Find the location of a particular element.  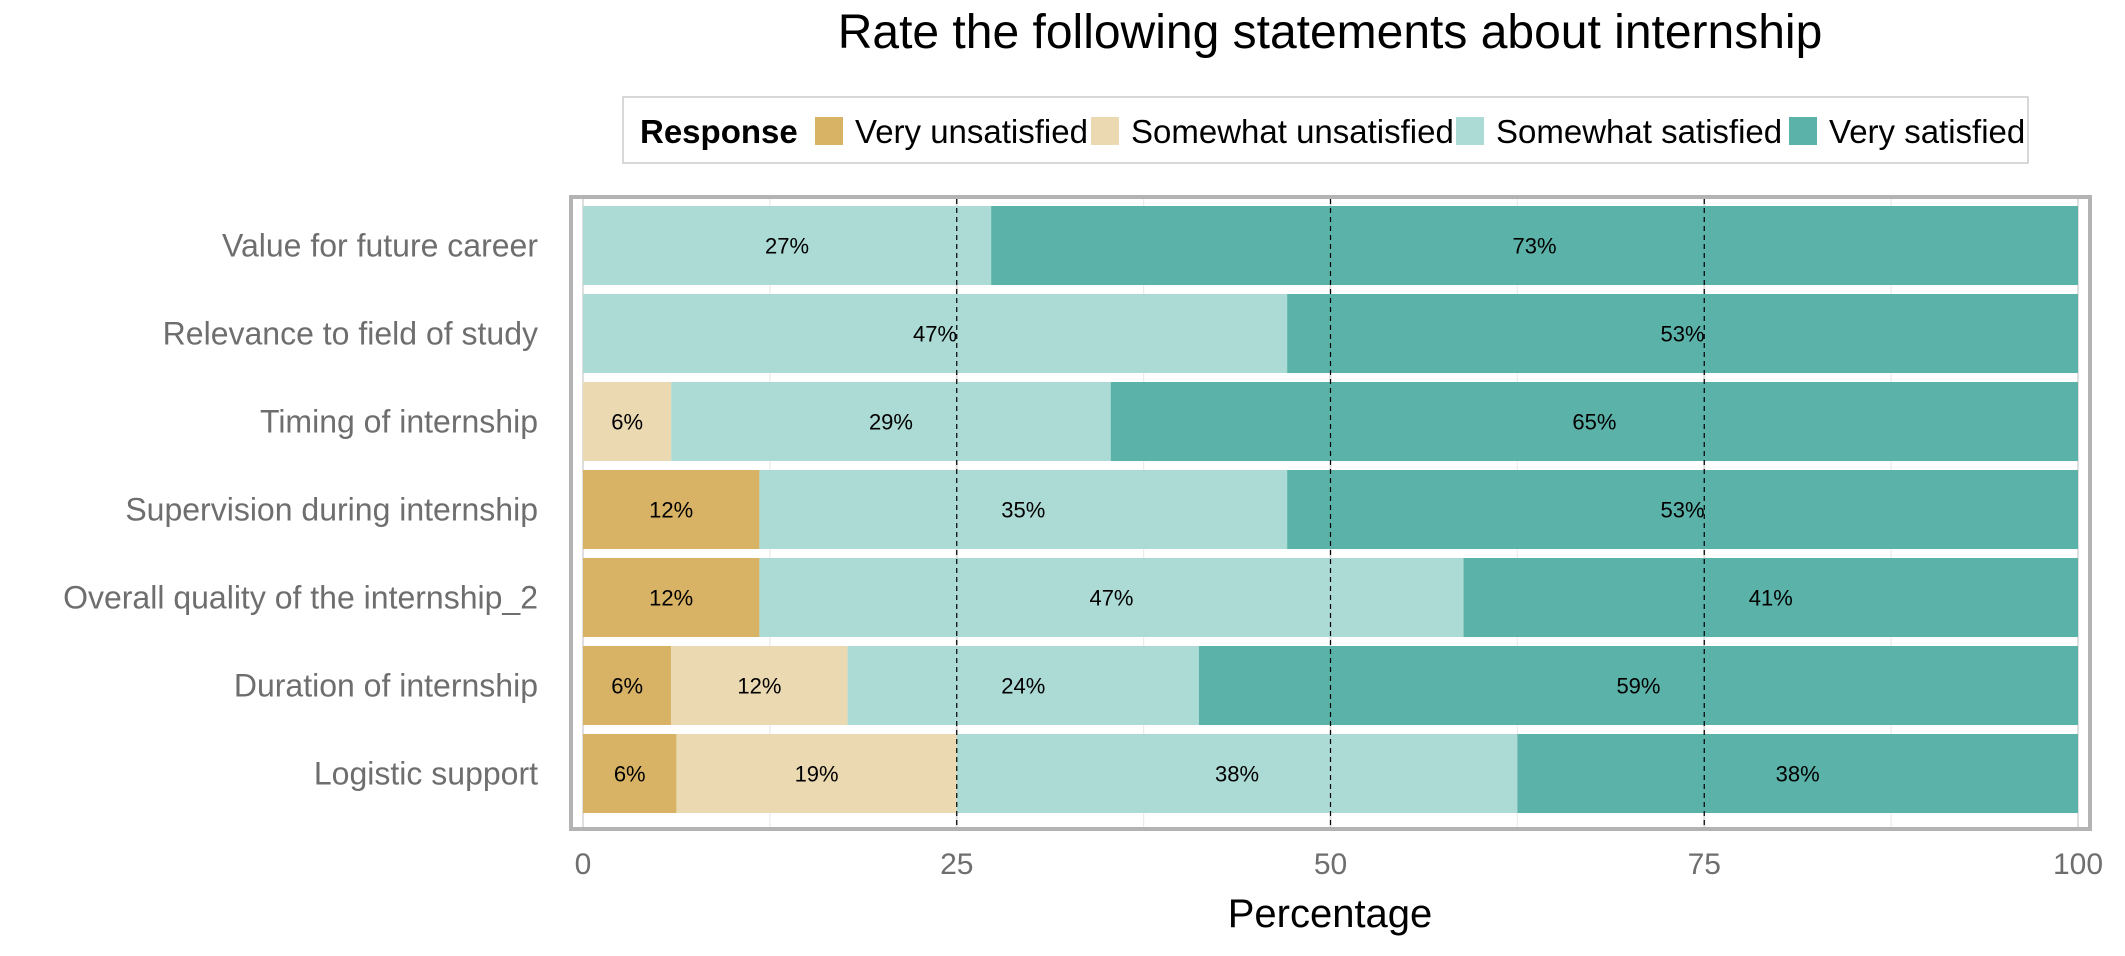

data-label: 19% is located at coordinates (817, 774).